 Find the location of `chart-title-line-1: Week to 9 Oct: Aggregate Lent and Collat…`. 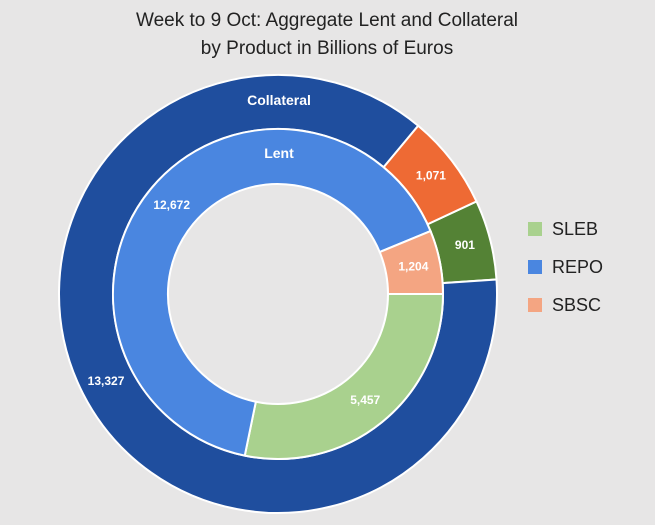

chart-title-line-1: Week to 9 Oct: Aggregate Lent and Collat… is located at coordinates (327, 20).